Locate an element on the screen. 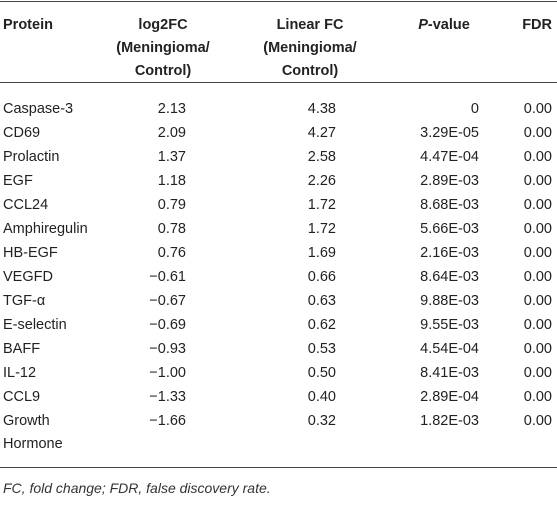  cell-p-value: 2.16E-03 is located at coordinates (449, 253).